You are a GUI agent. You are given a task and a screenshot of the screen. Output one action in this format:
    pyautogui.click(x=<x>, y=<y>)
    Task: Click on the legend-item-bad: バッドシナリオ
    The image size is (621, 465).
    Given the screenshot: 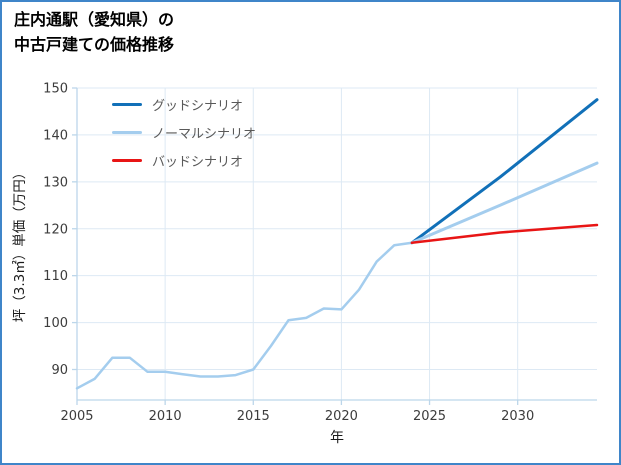 What is the action you would take?
    pyautogui.click(x=184, y=160)
    